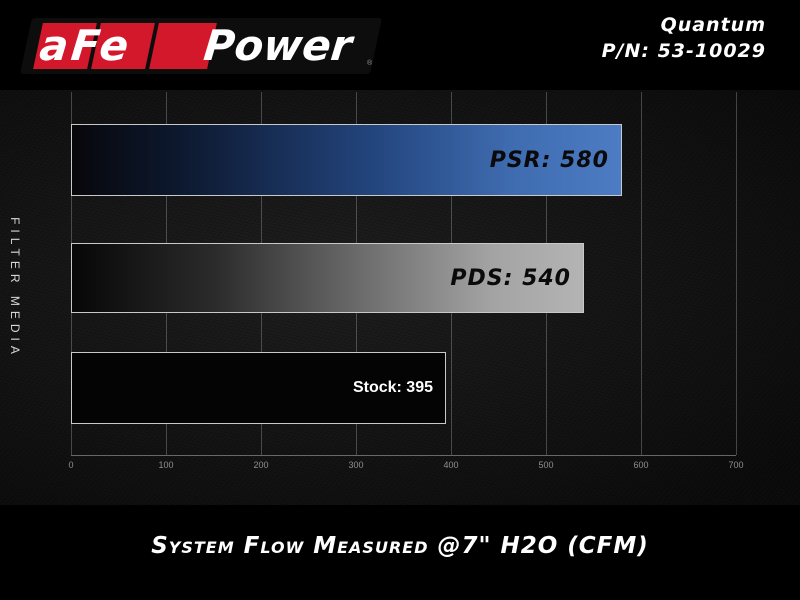 This screenshot has width=800, height=600. I want to click on bar-pds: PDS: 540, so click(327, 278).